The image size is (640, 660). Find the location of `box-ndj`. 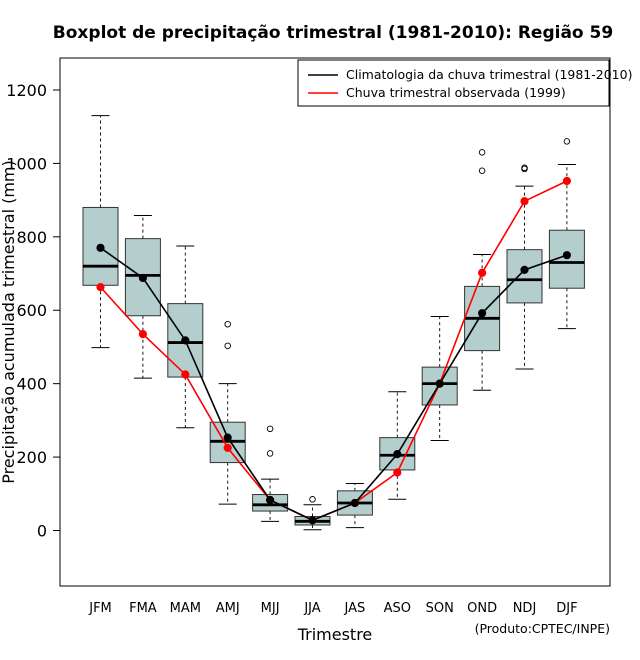

box-ndj is located at coordinates (524, 267).